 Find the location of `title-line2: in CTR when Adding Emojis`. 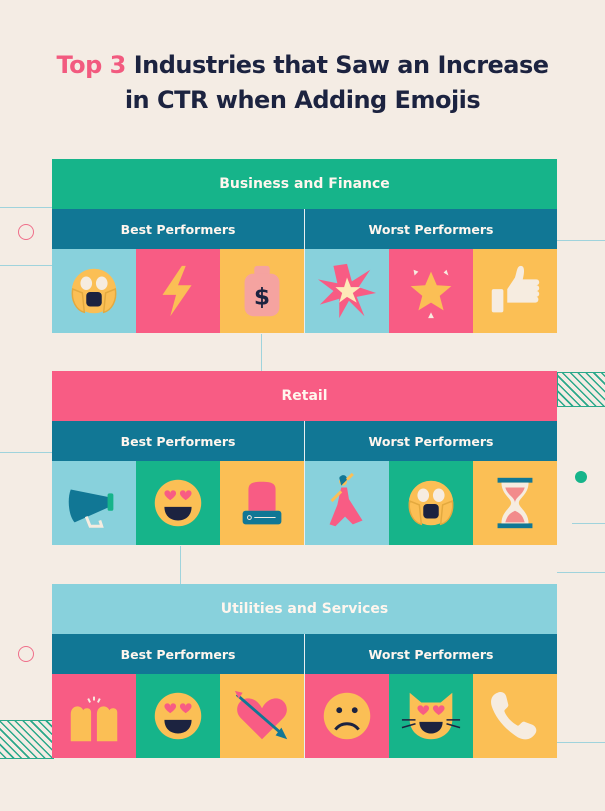

title-line2: in CTR when Adding Emojis is located at coordinates (302, 100).